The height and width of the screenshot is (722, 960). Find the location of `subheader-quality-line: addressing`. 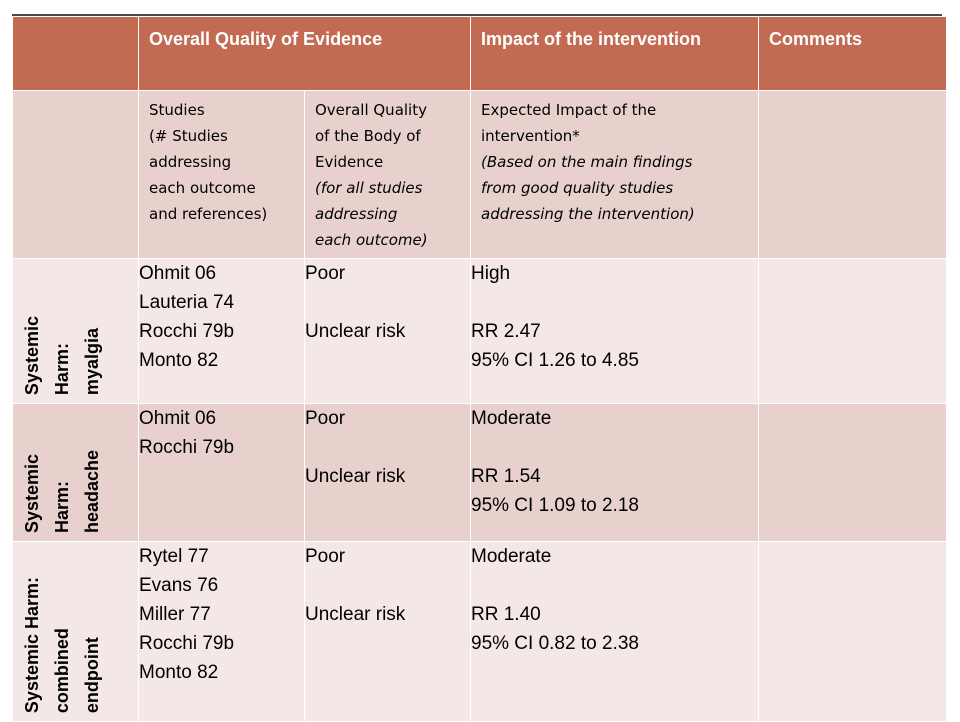

subheader-quality-line: addressing is located at coordinates (356, 214).